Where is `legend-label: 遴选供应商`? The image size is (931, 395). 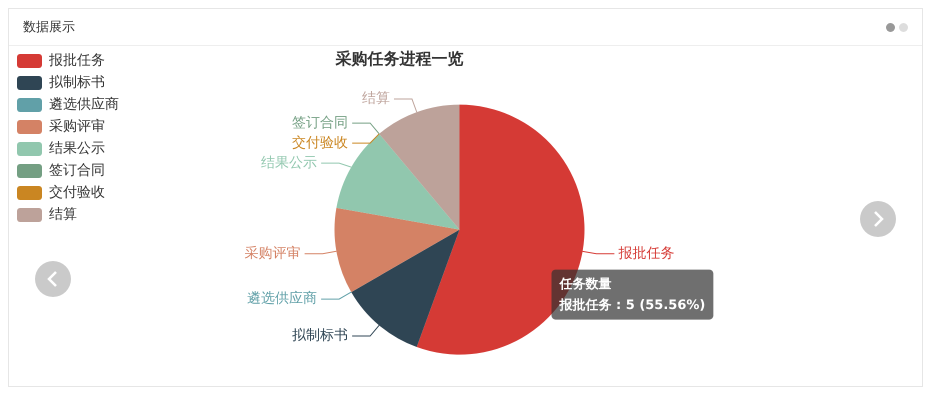
legend-label: 遴选供应商 is located at coordinates (84, 104).